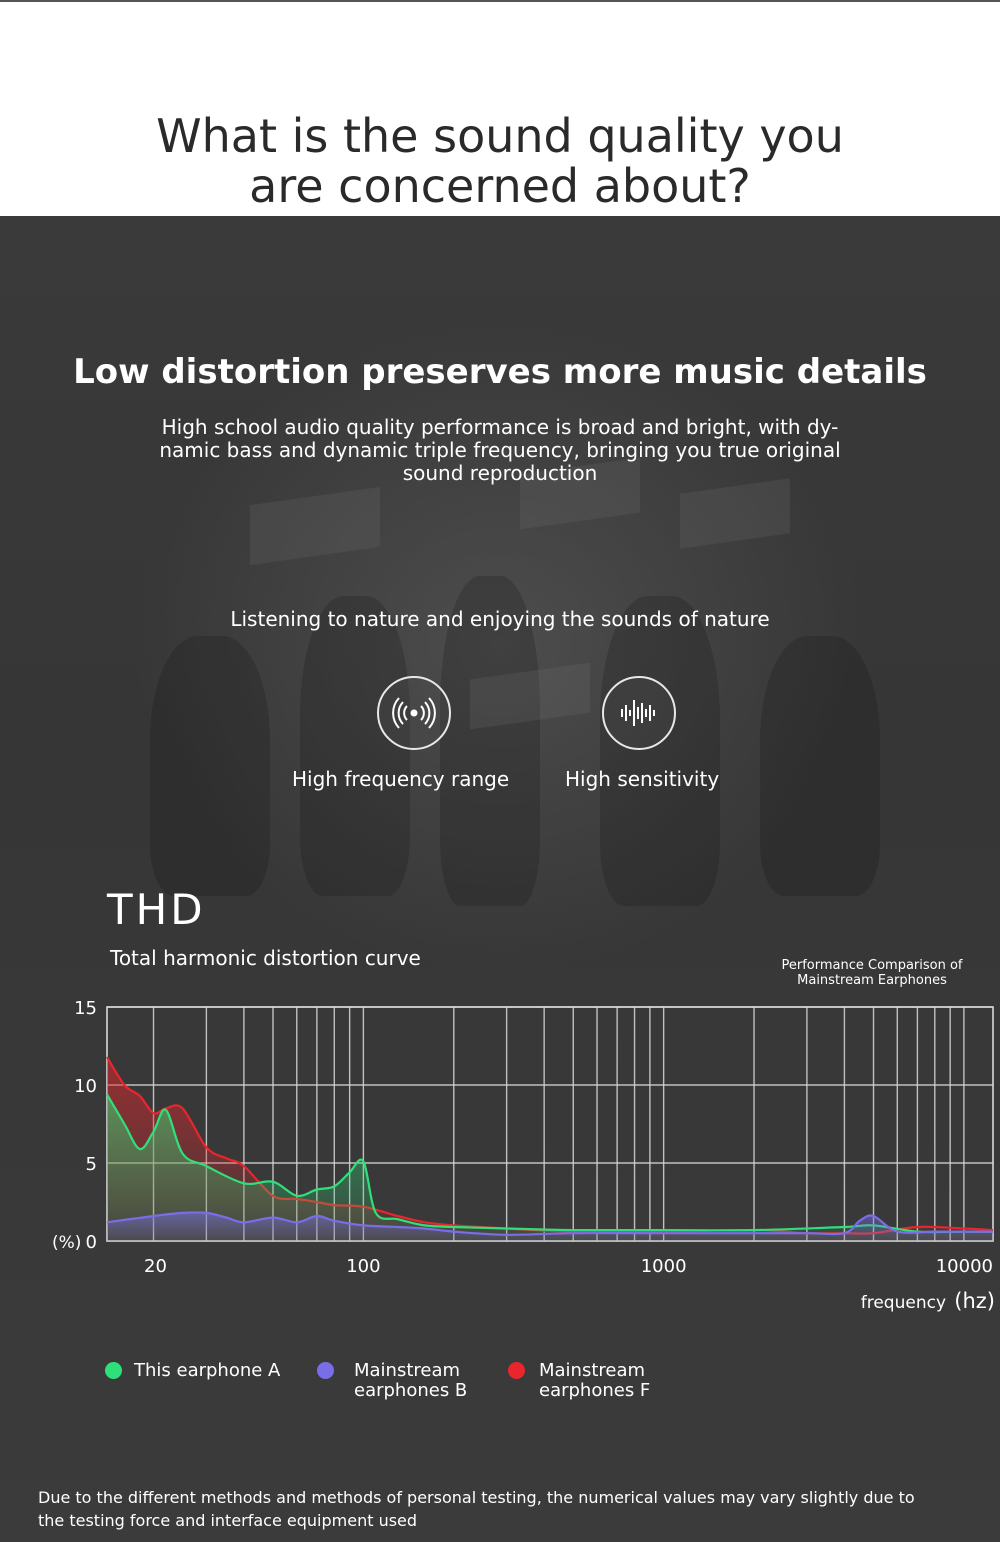 The height and width of the screenshot is (1542, 1000). I want to click on legend-label-f-line1: Mainstream, so click(592, 1370).